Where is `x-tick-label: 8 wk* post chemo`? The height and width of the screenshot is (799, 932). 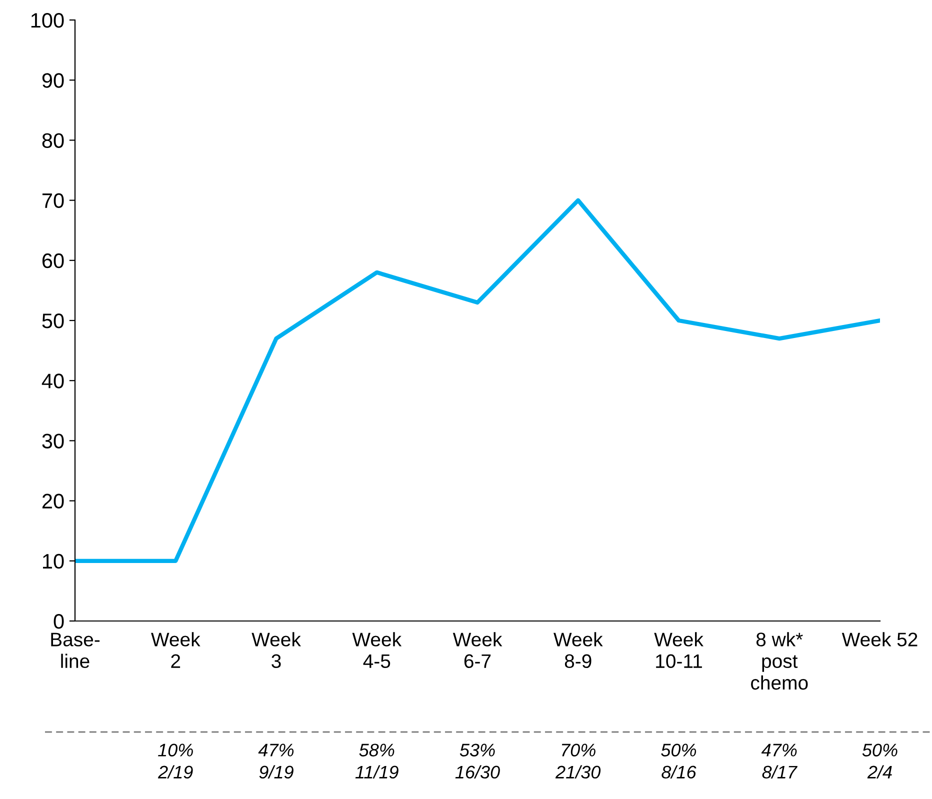
x-tick-label: 8 wk* post chemo is located at coordinates (779, 661).